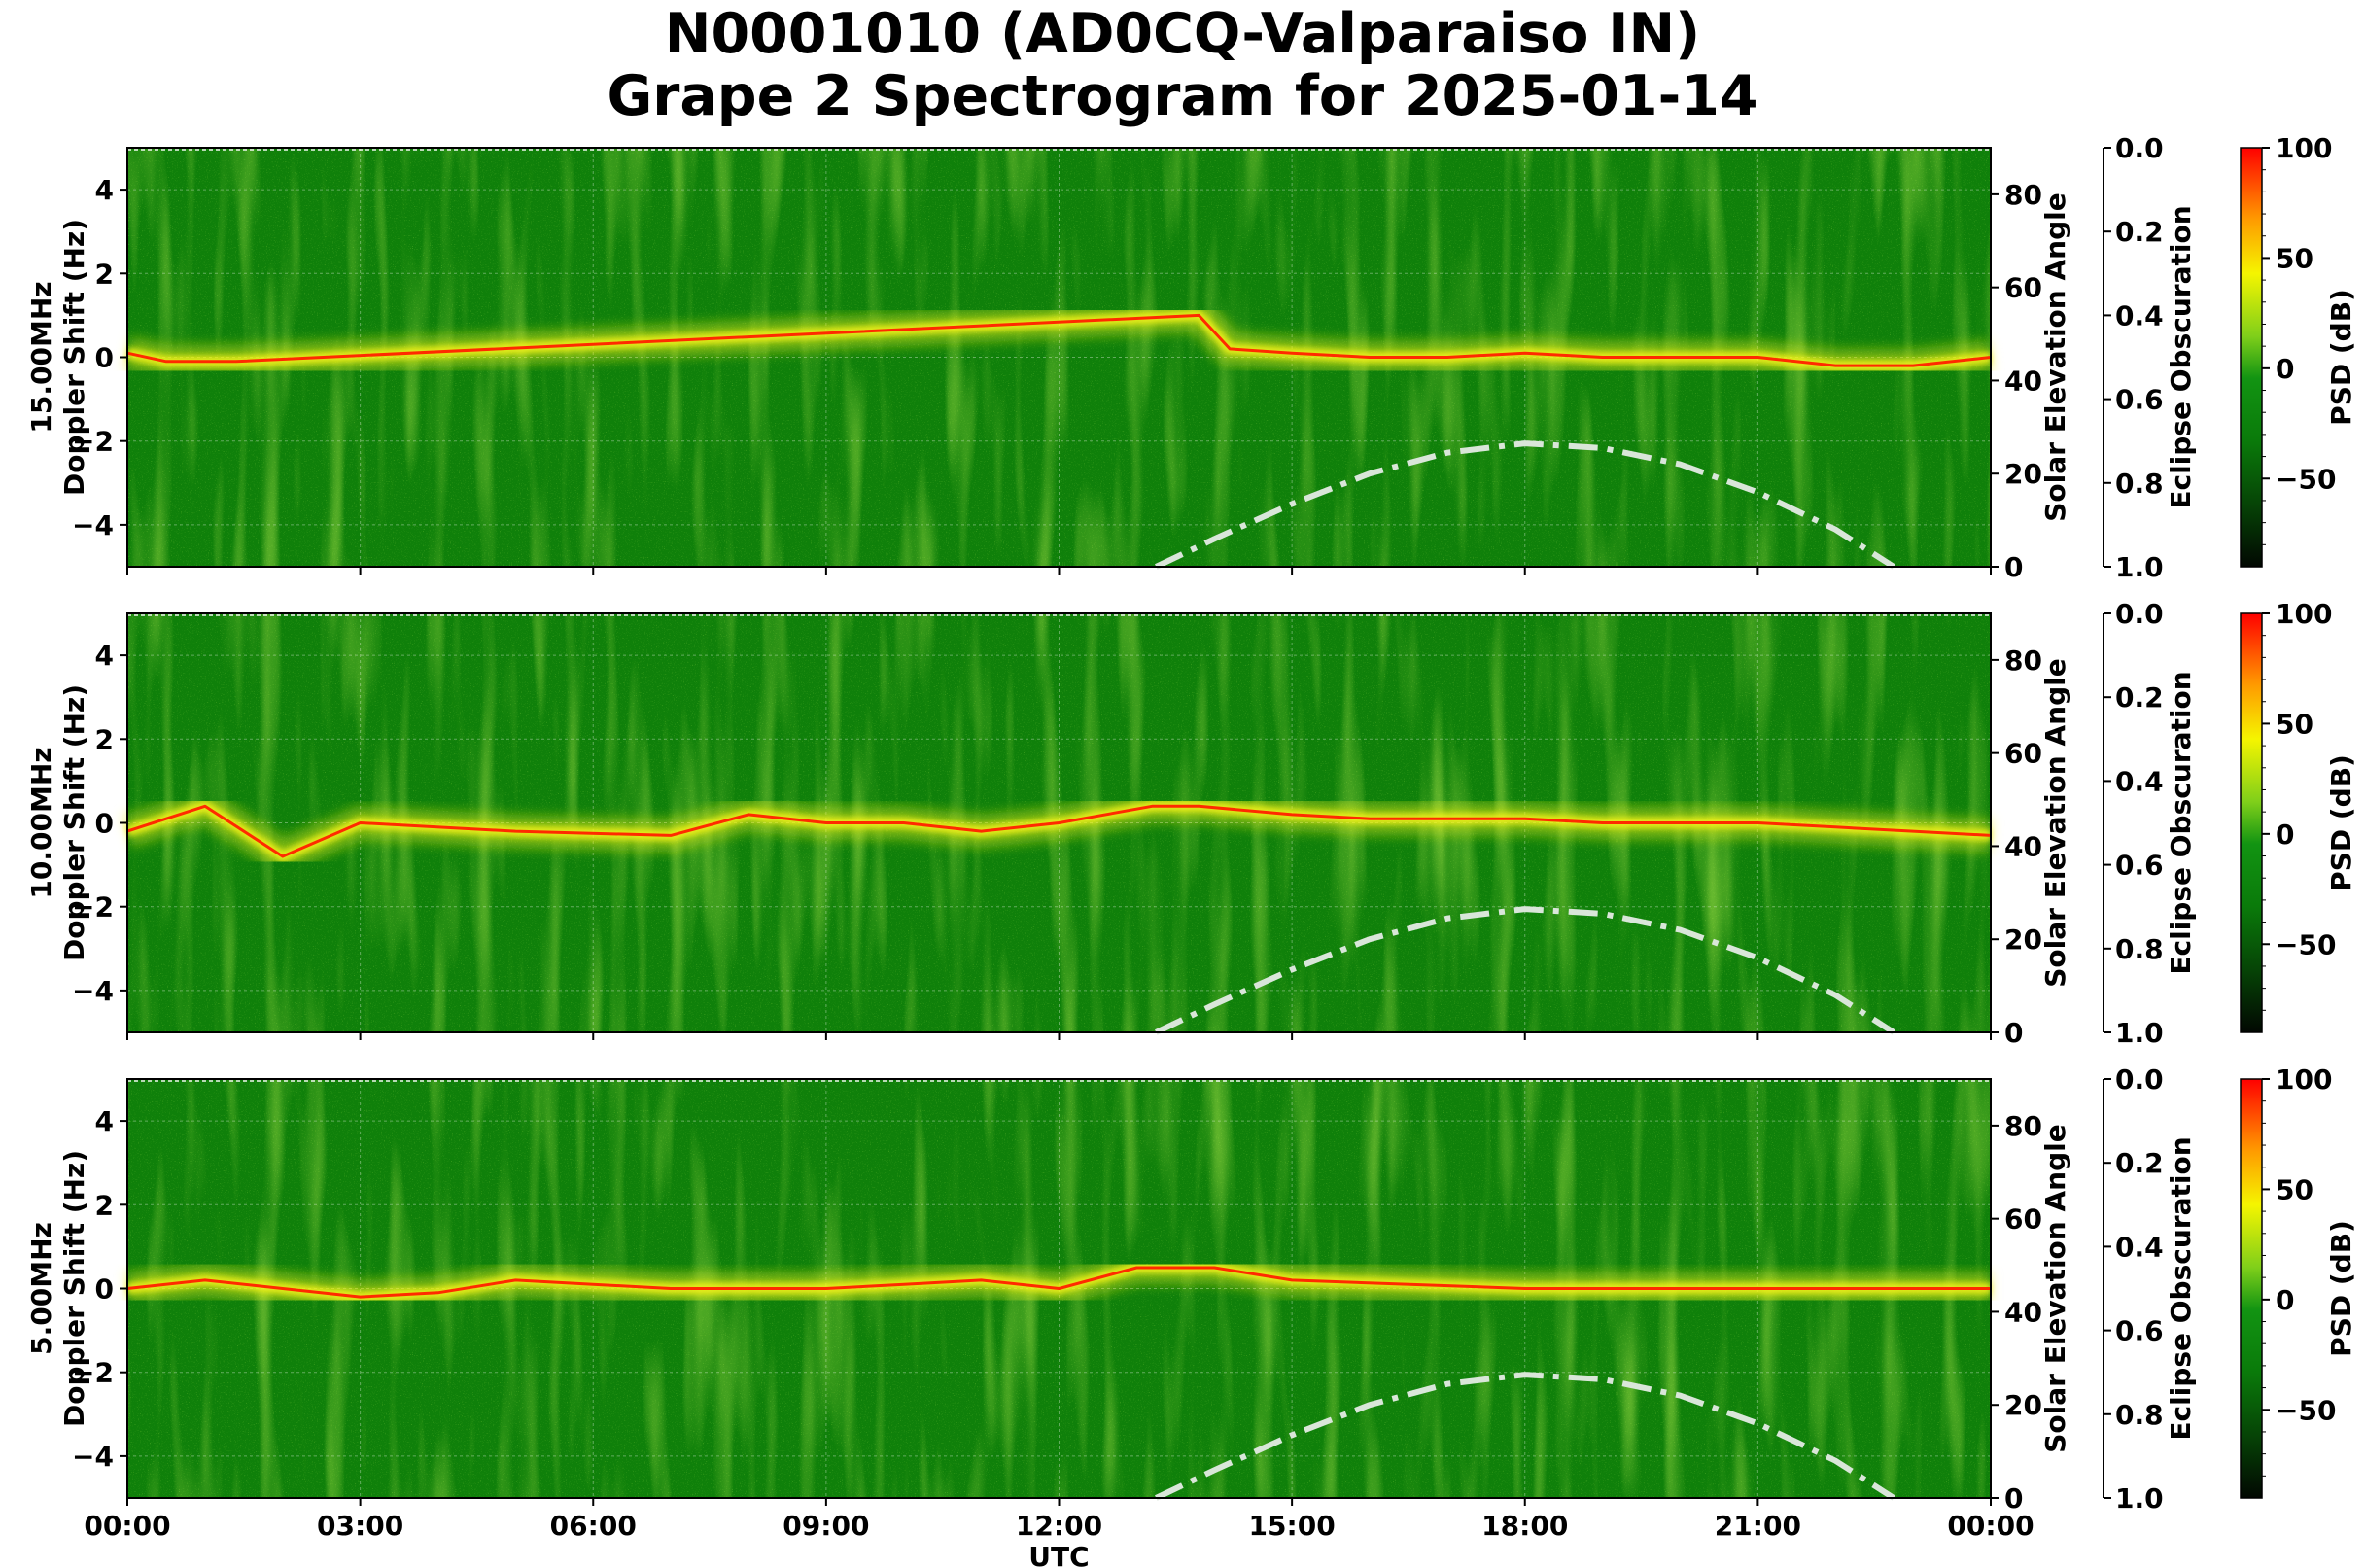 The height and width of the screenshot is (1568, 2365). What do you see at coordinates (593, 1526) in the screenshot?
I see `time-tick-label: 06:00` at bounding box center [593, 1526].